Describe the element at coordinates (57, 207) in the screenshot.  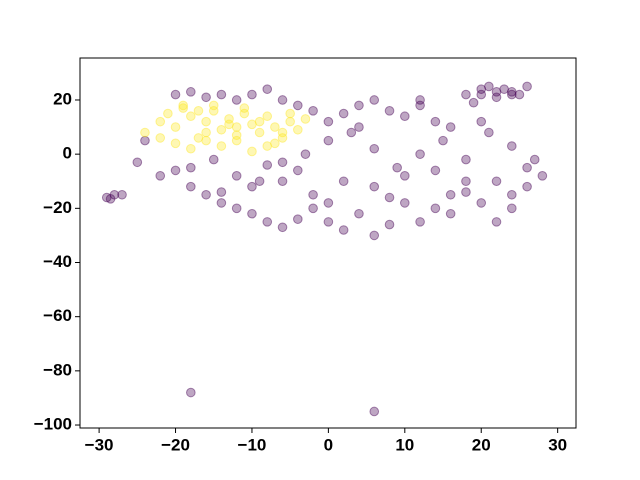
I see `y-tick-label: −20` at that location.